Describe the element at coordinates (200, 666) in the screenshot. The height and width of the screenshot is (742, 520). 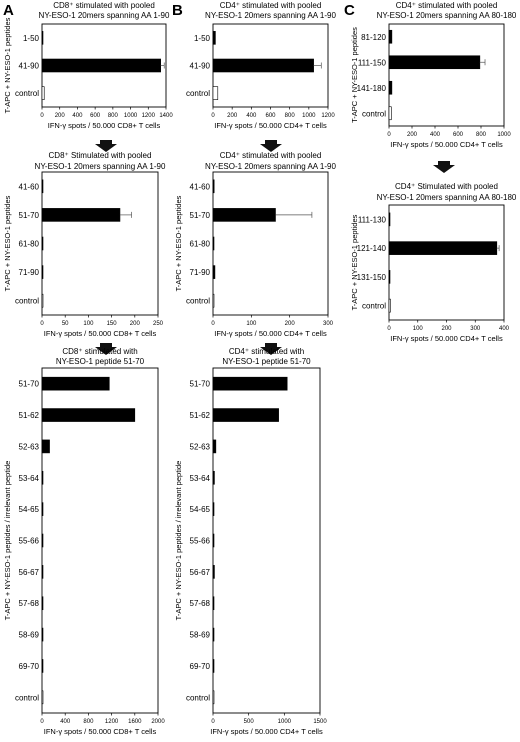
I see `category-label: 69-70` at that location.